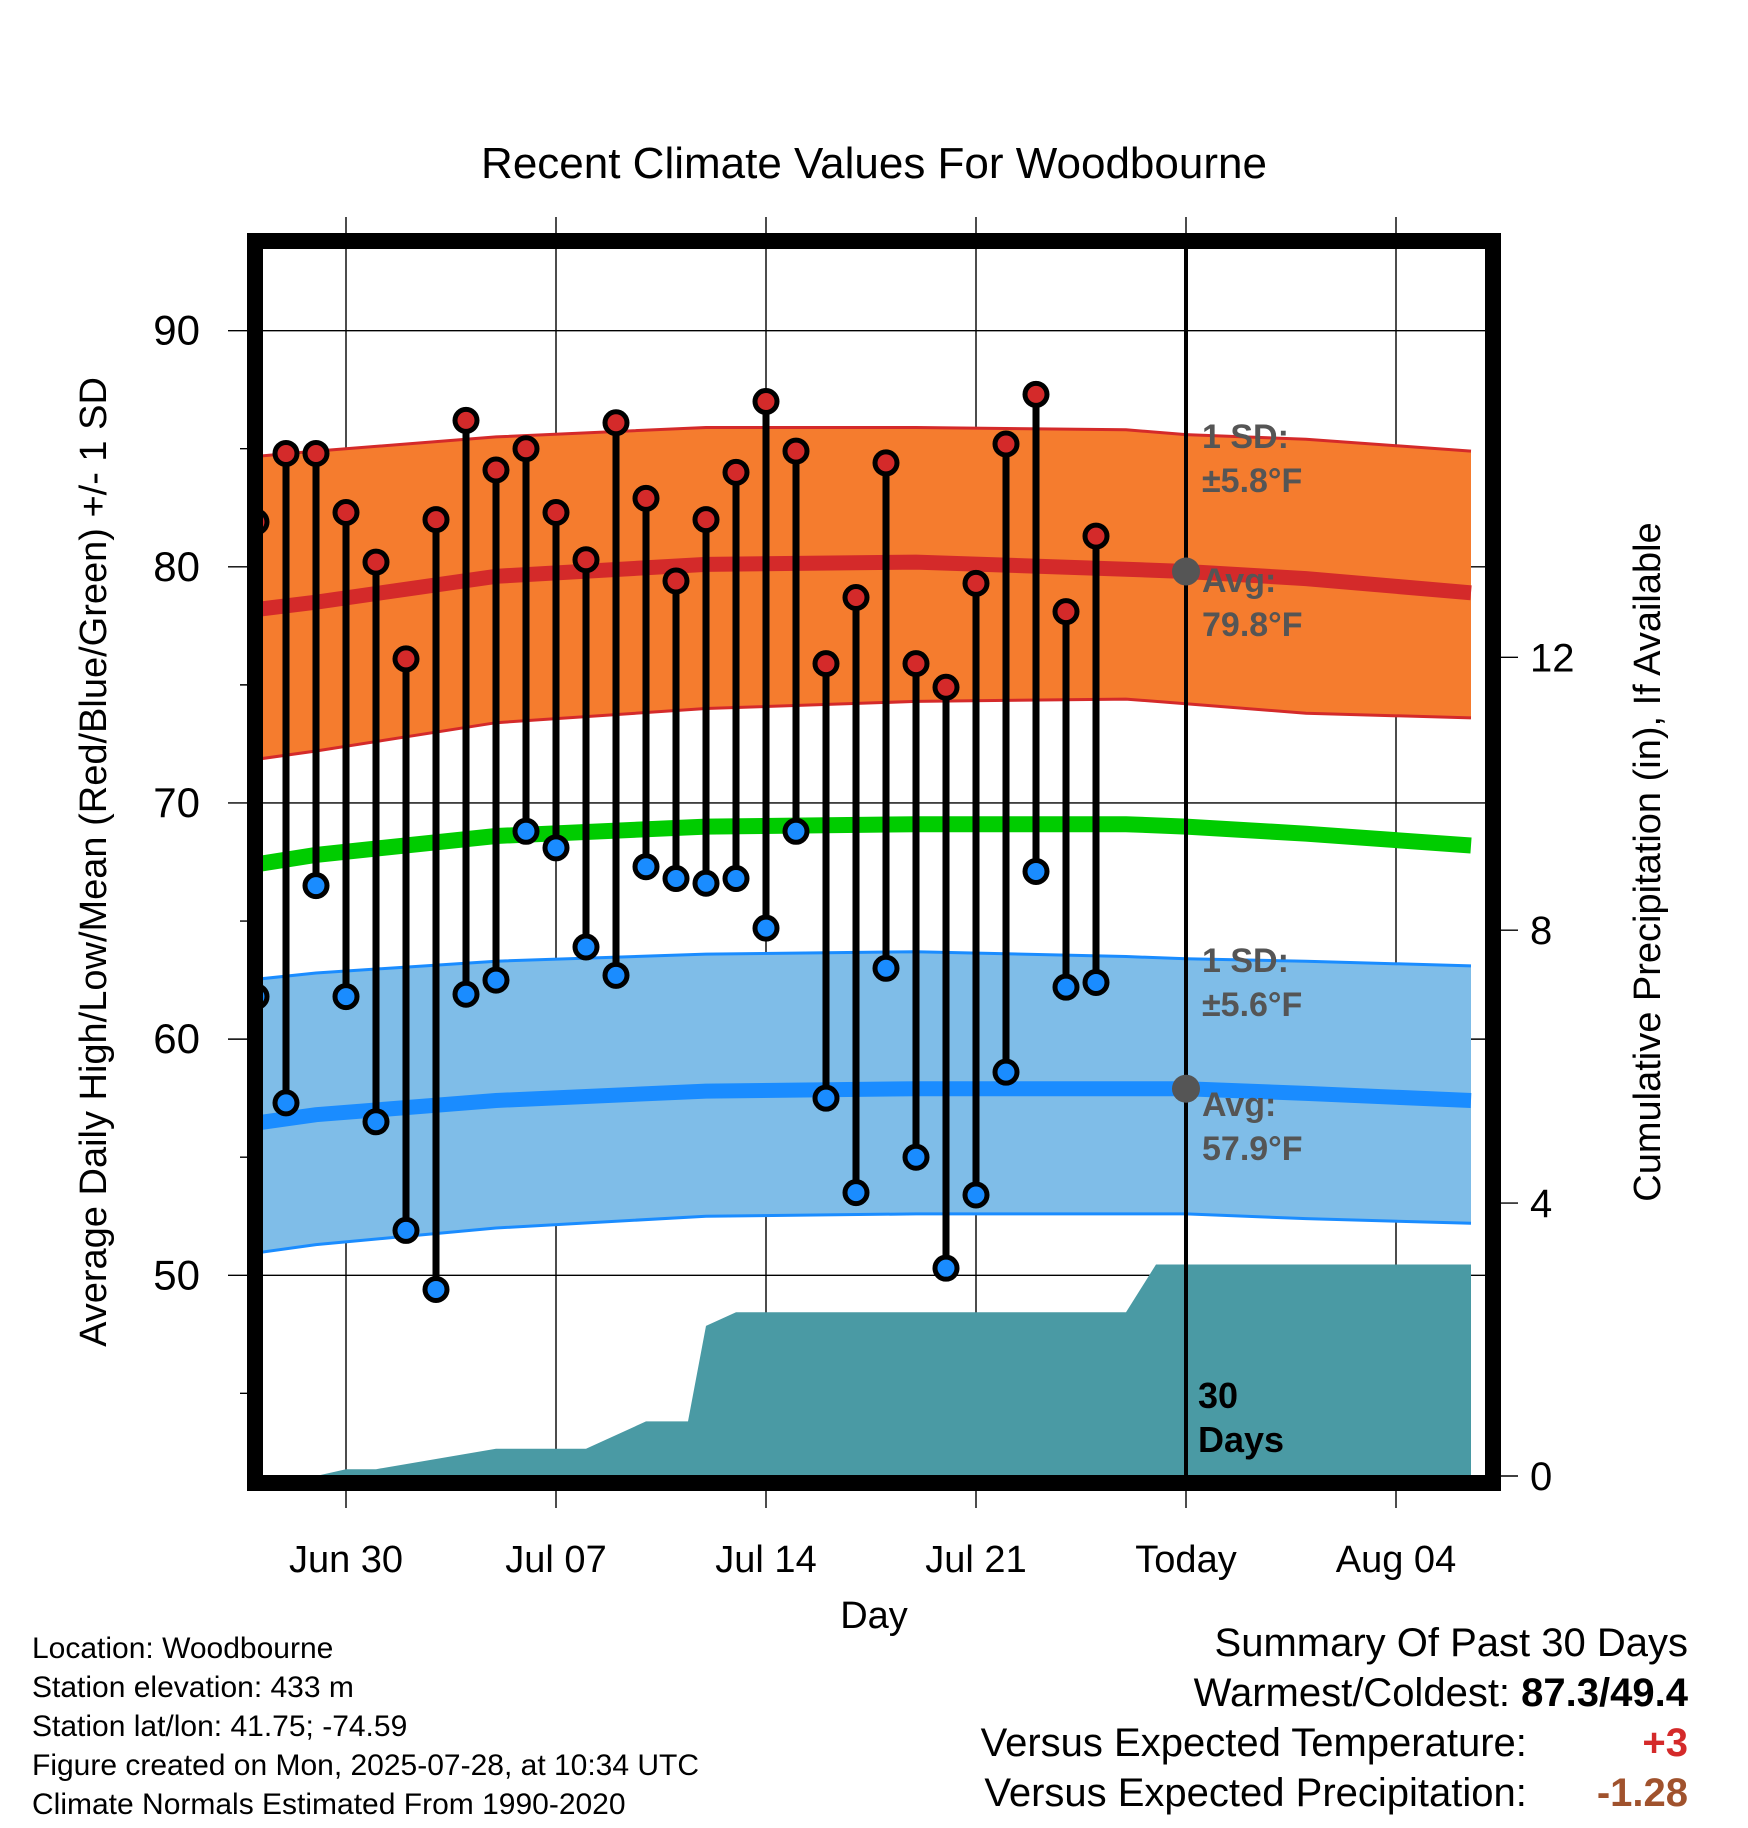  Describe the element at coordinates (867, 1233) in the screenshot. I see `low-sd-lower-line` at that location.